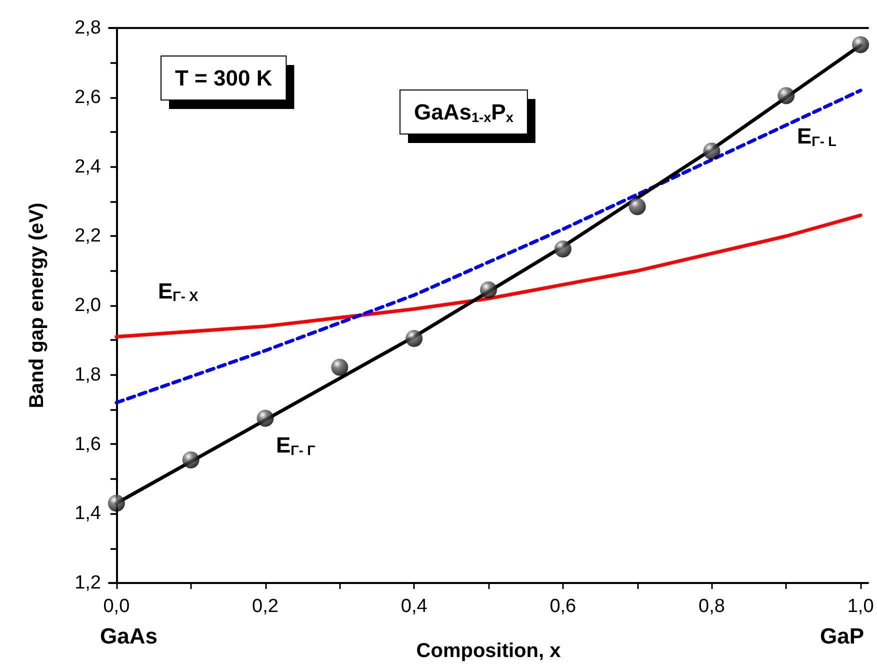 Image resolution: width=877 pixels, height=667 pixels. What do you see at coordinates (414, 606) in the screenshot?
I see `x-tick-label: 0,4` at bounding box center [414, 606].